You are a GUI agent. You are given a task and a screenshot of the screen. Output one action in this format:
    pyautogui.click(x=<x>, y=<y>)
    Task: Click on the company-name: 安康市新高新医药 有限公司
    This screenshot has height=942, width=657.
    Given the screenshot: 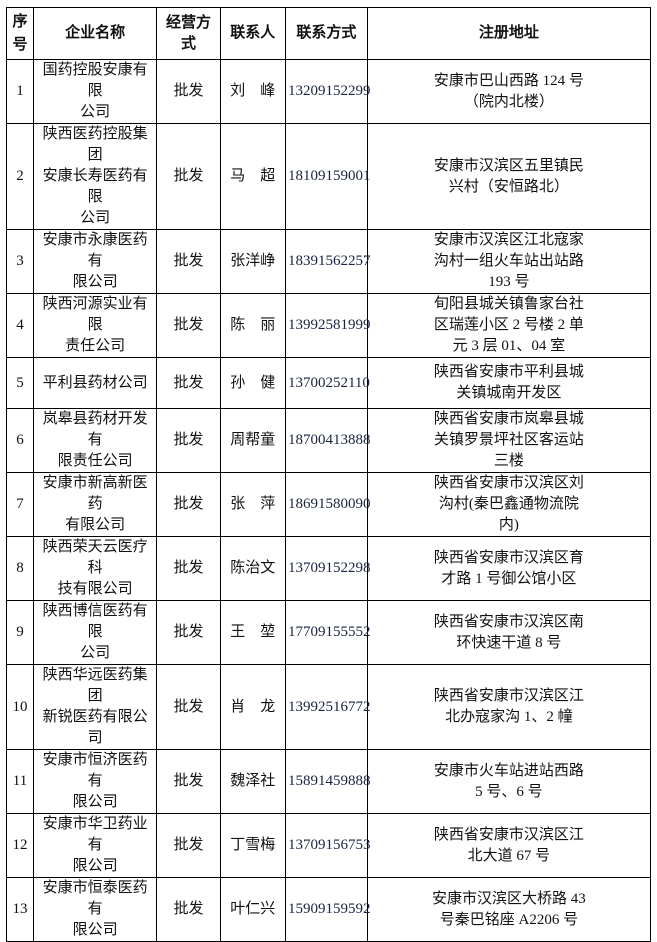 What is the action you would take?
    pyautogui.click(x=95, y=504)
    